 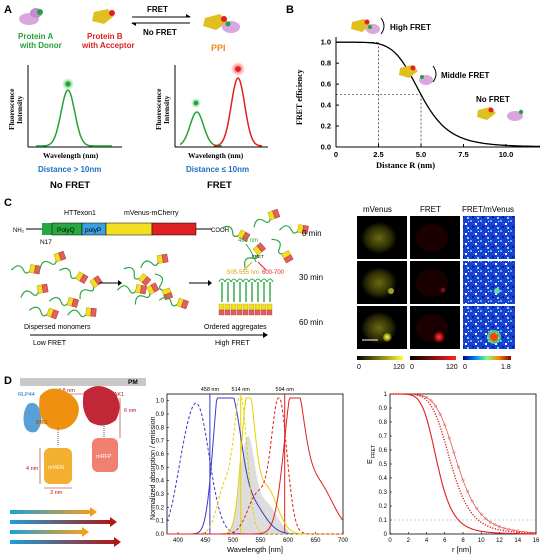 What do you see at coordinates (232, 343) in the screenshot?
I see `high-fret-c-label: High FRET` at bounding box center [232, 343].